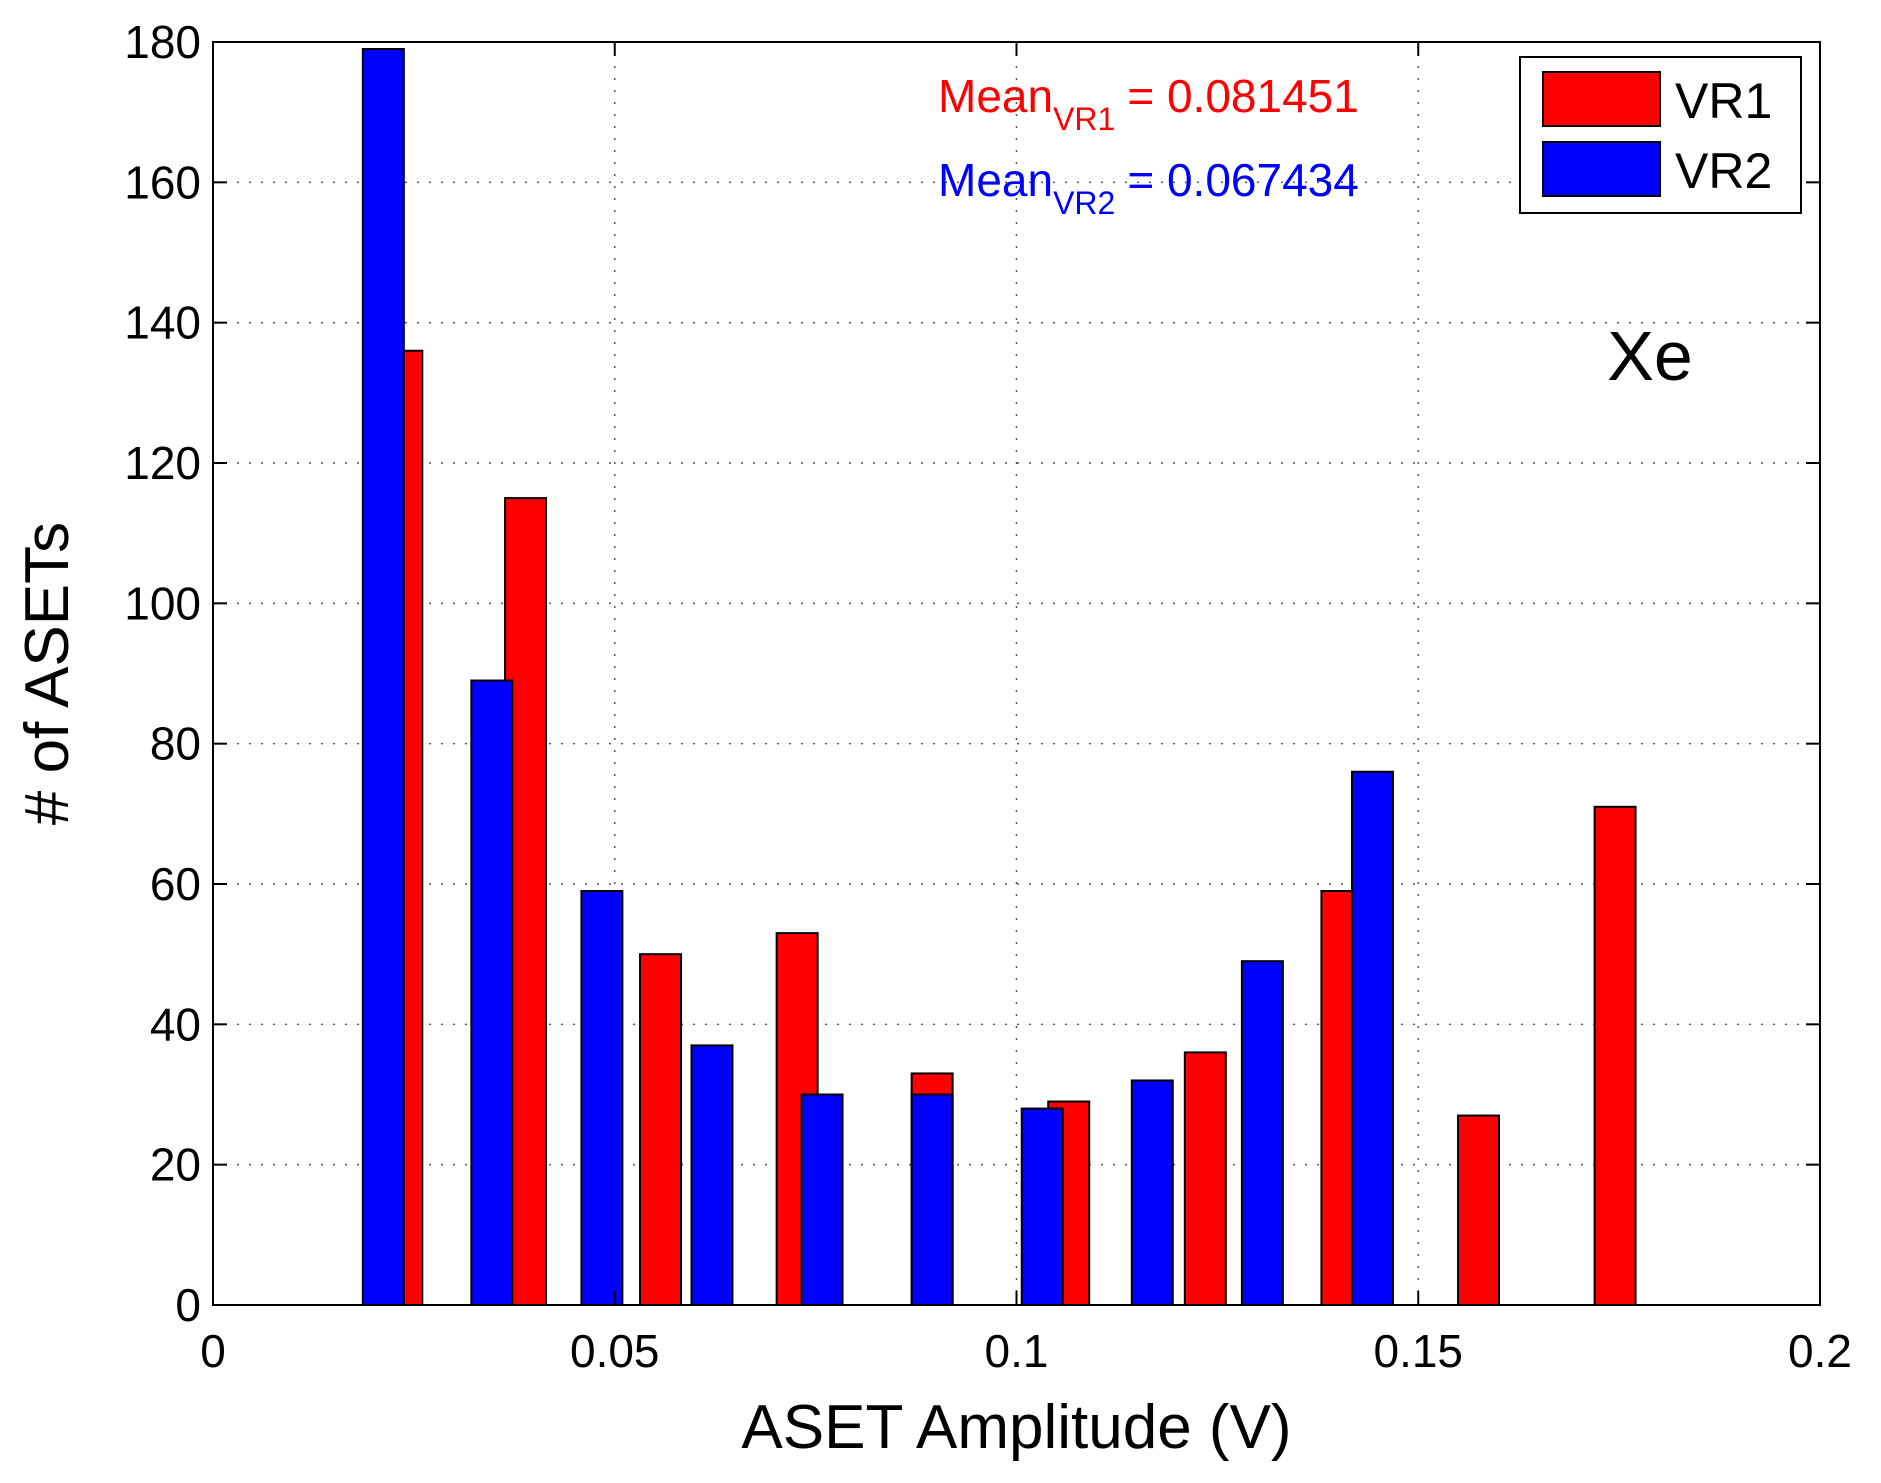 Image resolution: width=1881 pixels, height=1483 pixels. I want to click on y-tick-label: 0, so click(188, 1305).